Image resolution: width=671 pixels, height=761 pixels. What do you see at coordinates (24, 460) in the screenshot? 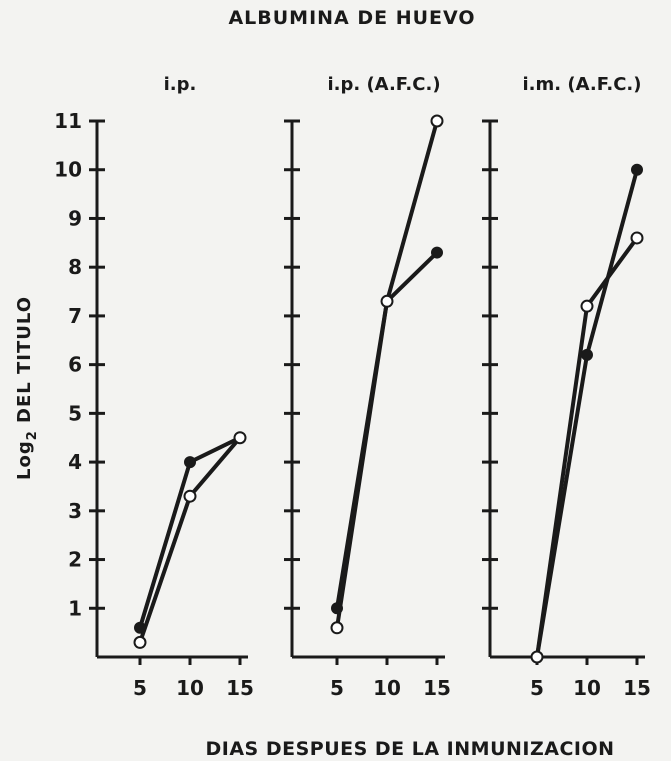
I see `y-axis-label-main: Log` at bounding box center [24, 460].